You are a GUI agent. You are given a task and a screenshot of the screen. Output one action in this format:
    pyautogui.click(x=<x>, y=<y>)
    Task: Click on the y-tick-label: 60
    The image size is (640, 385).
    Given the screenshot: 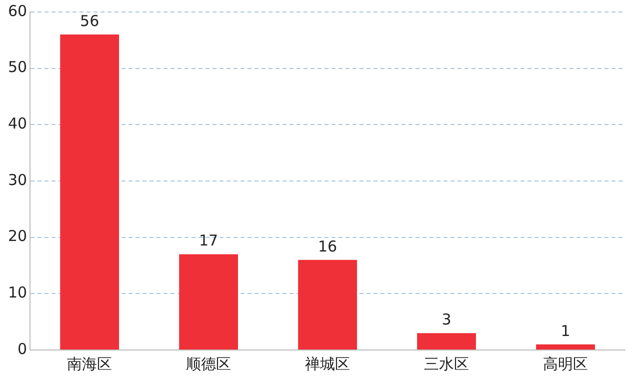 What is the action you would take?
    pyautogui.click(x=18, y=11)
    